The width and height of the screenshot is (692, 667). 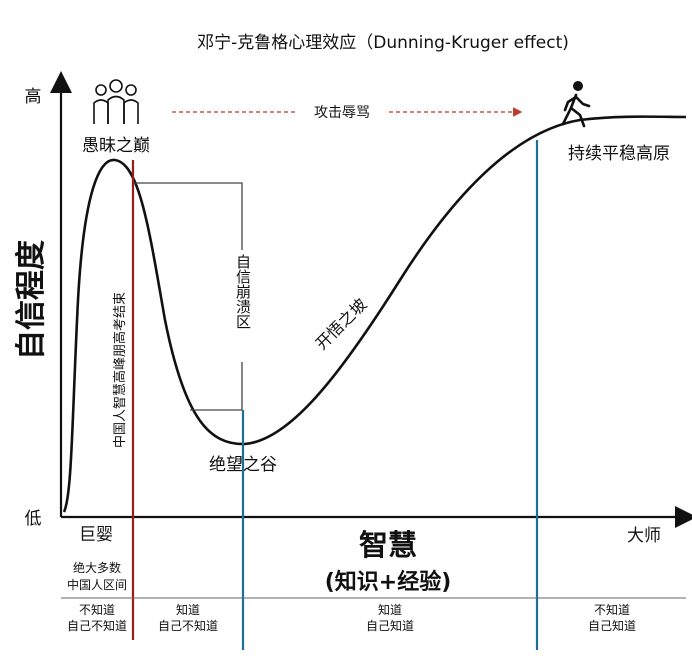 I want to click on x-axis-subtitle: (知识+经验), so click(x=388, y=582).